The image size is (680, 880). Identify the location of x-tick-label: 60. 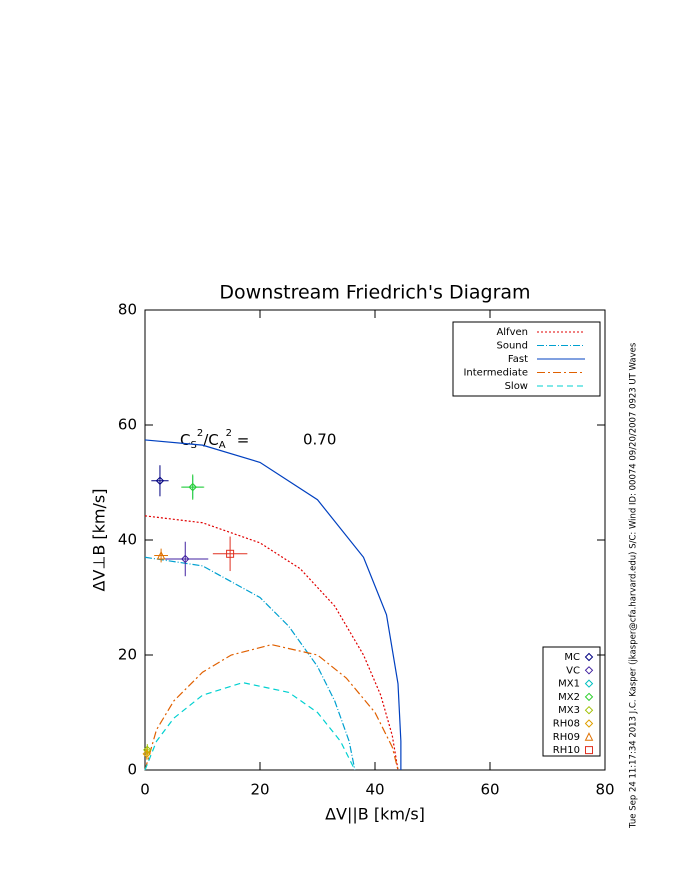
(489, 790).